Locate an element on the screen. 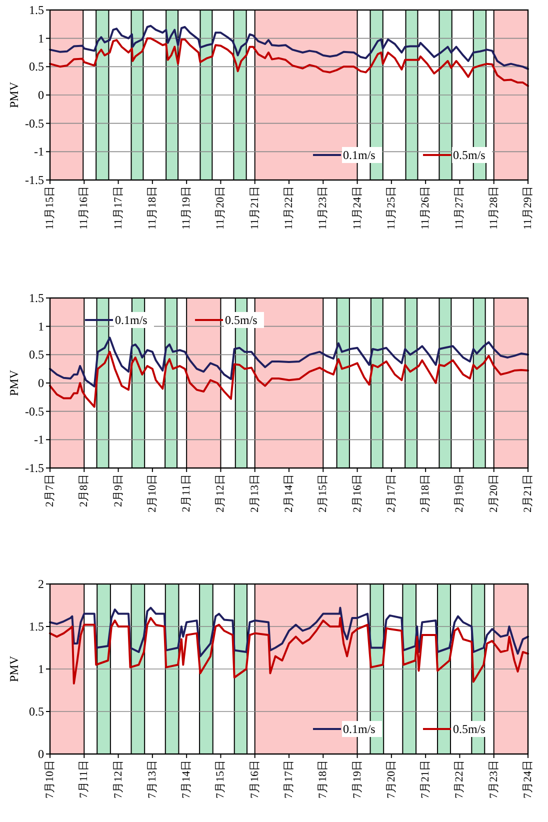  x-tick-label: 2月10日 is located at coordinates (152, 493).